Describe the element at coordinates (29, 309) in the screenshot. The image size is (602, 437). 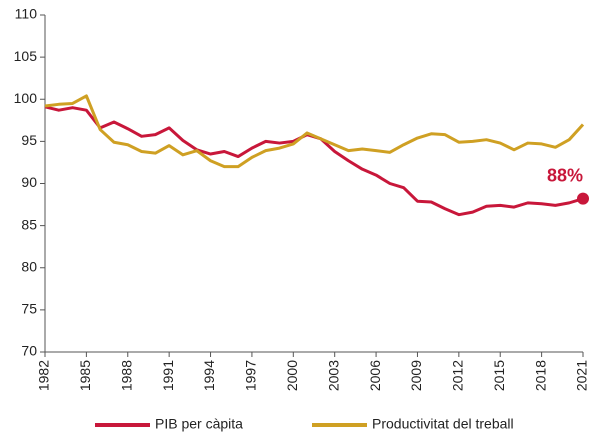
I see `y-tick-label: 75` at that location.